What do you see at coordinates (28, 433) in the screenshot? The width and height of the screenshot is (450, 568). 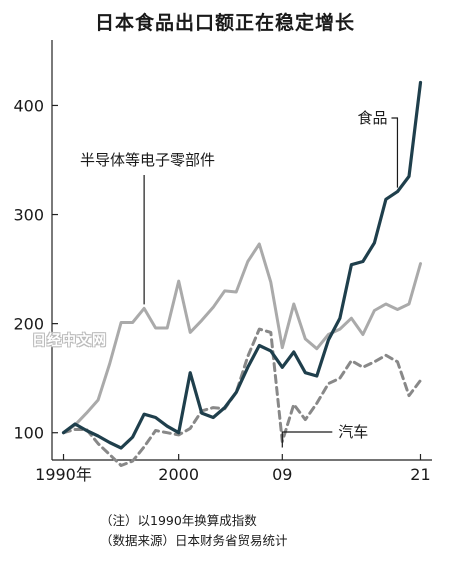 I see `y-tick-label: 100` at bounding box center [28, 433].